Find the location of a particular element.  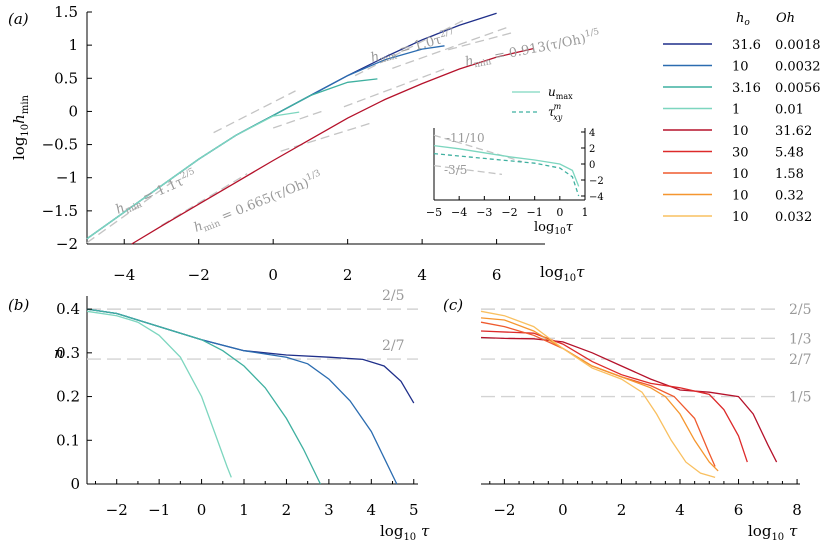

a-ytick-label: 1 is located at coordinates (73, 45).